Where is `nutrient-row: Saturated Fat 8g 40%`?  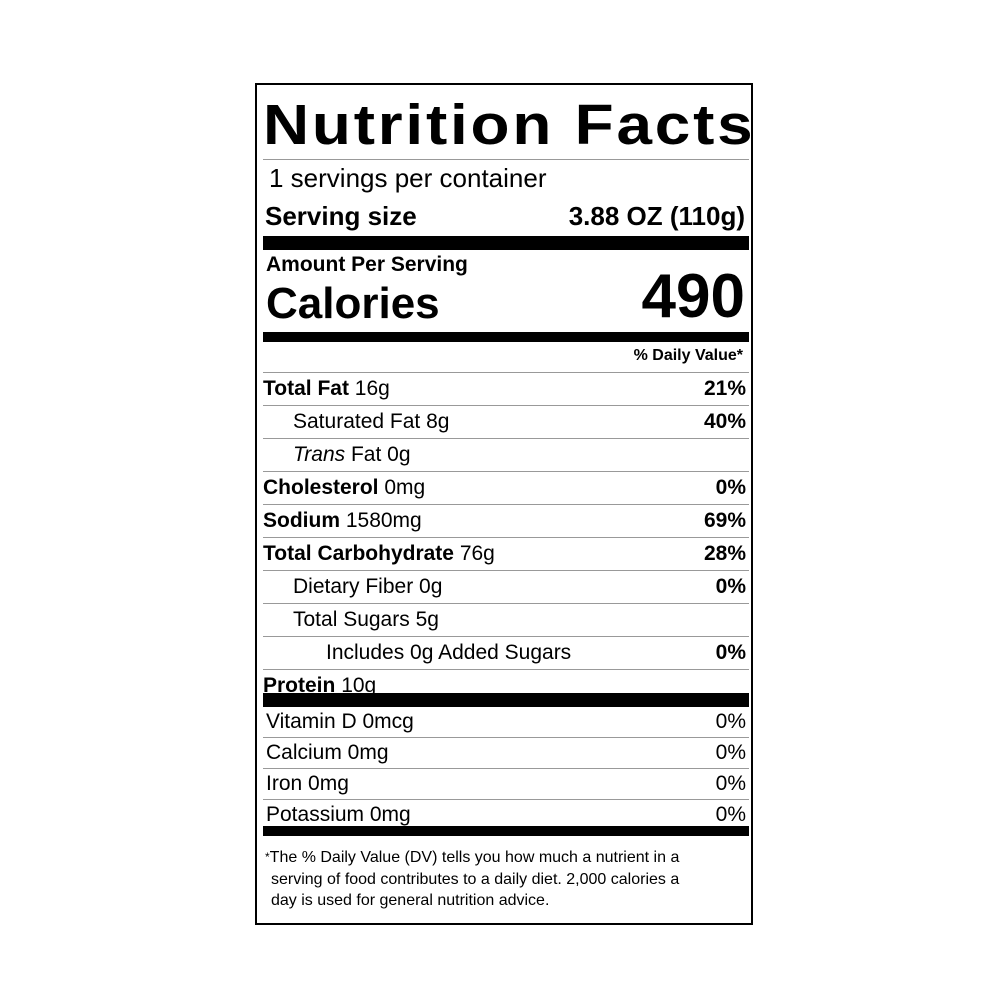
nutrient-row: Saturated Fat 8g 40% is located at coordinates (506, 422).